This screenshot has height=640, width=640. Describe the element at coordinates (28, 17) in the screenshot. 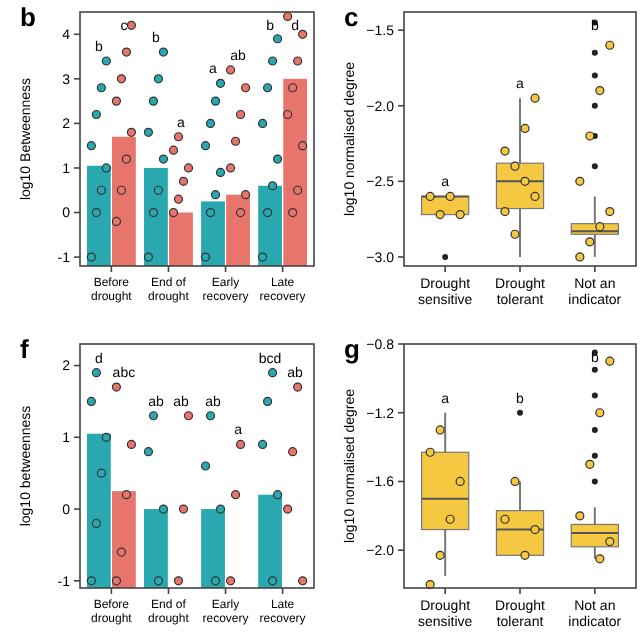

I see `chart-title: b` at that location.